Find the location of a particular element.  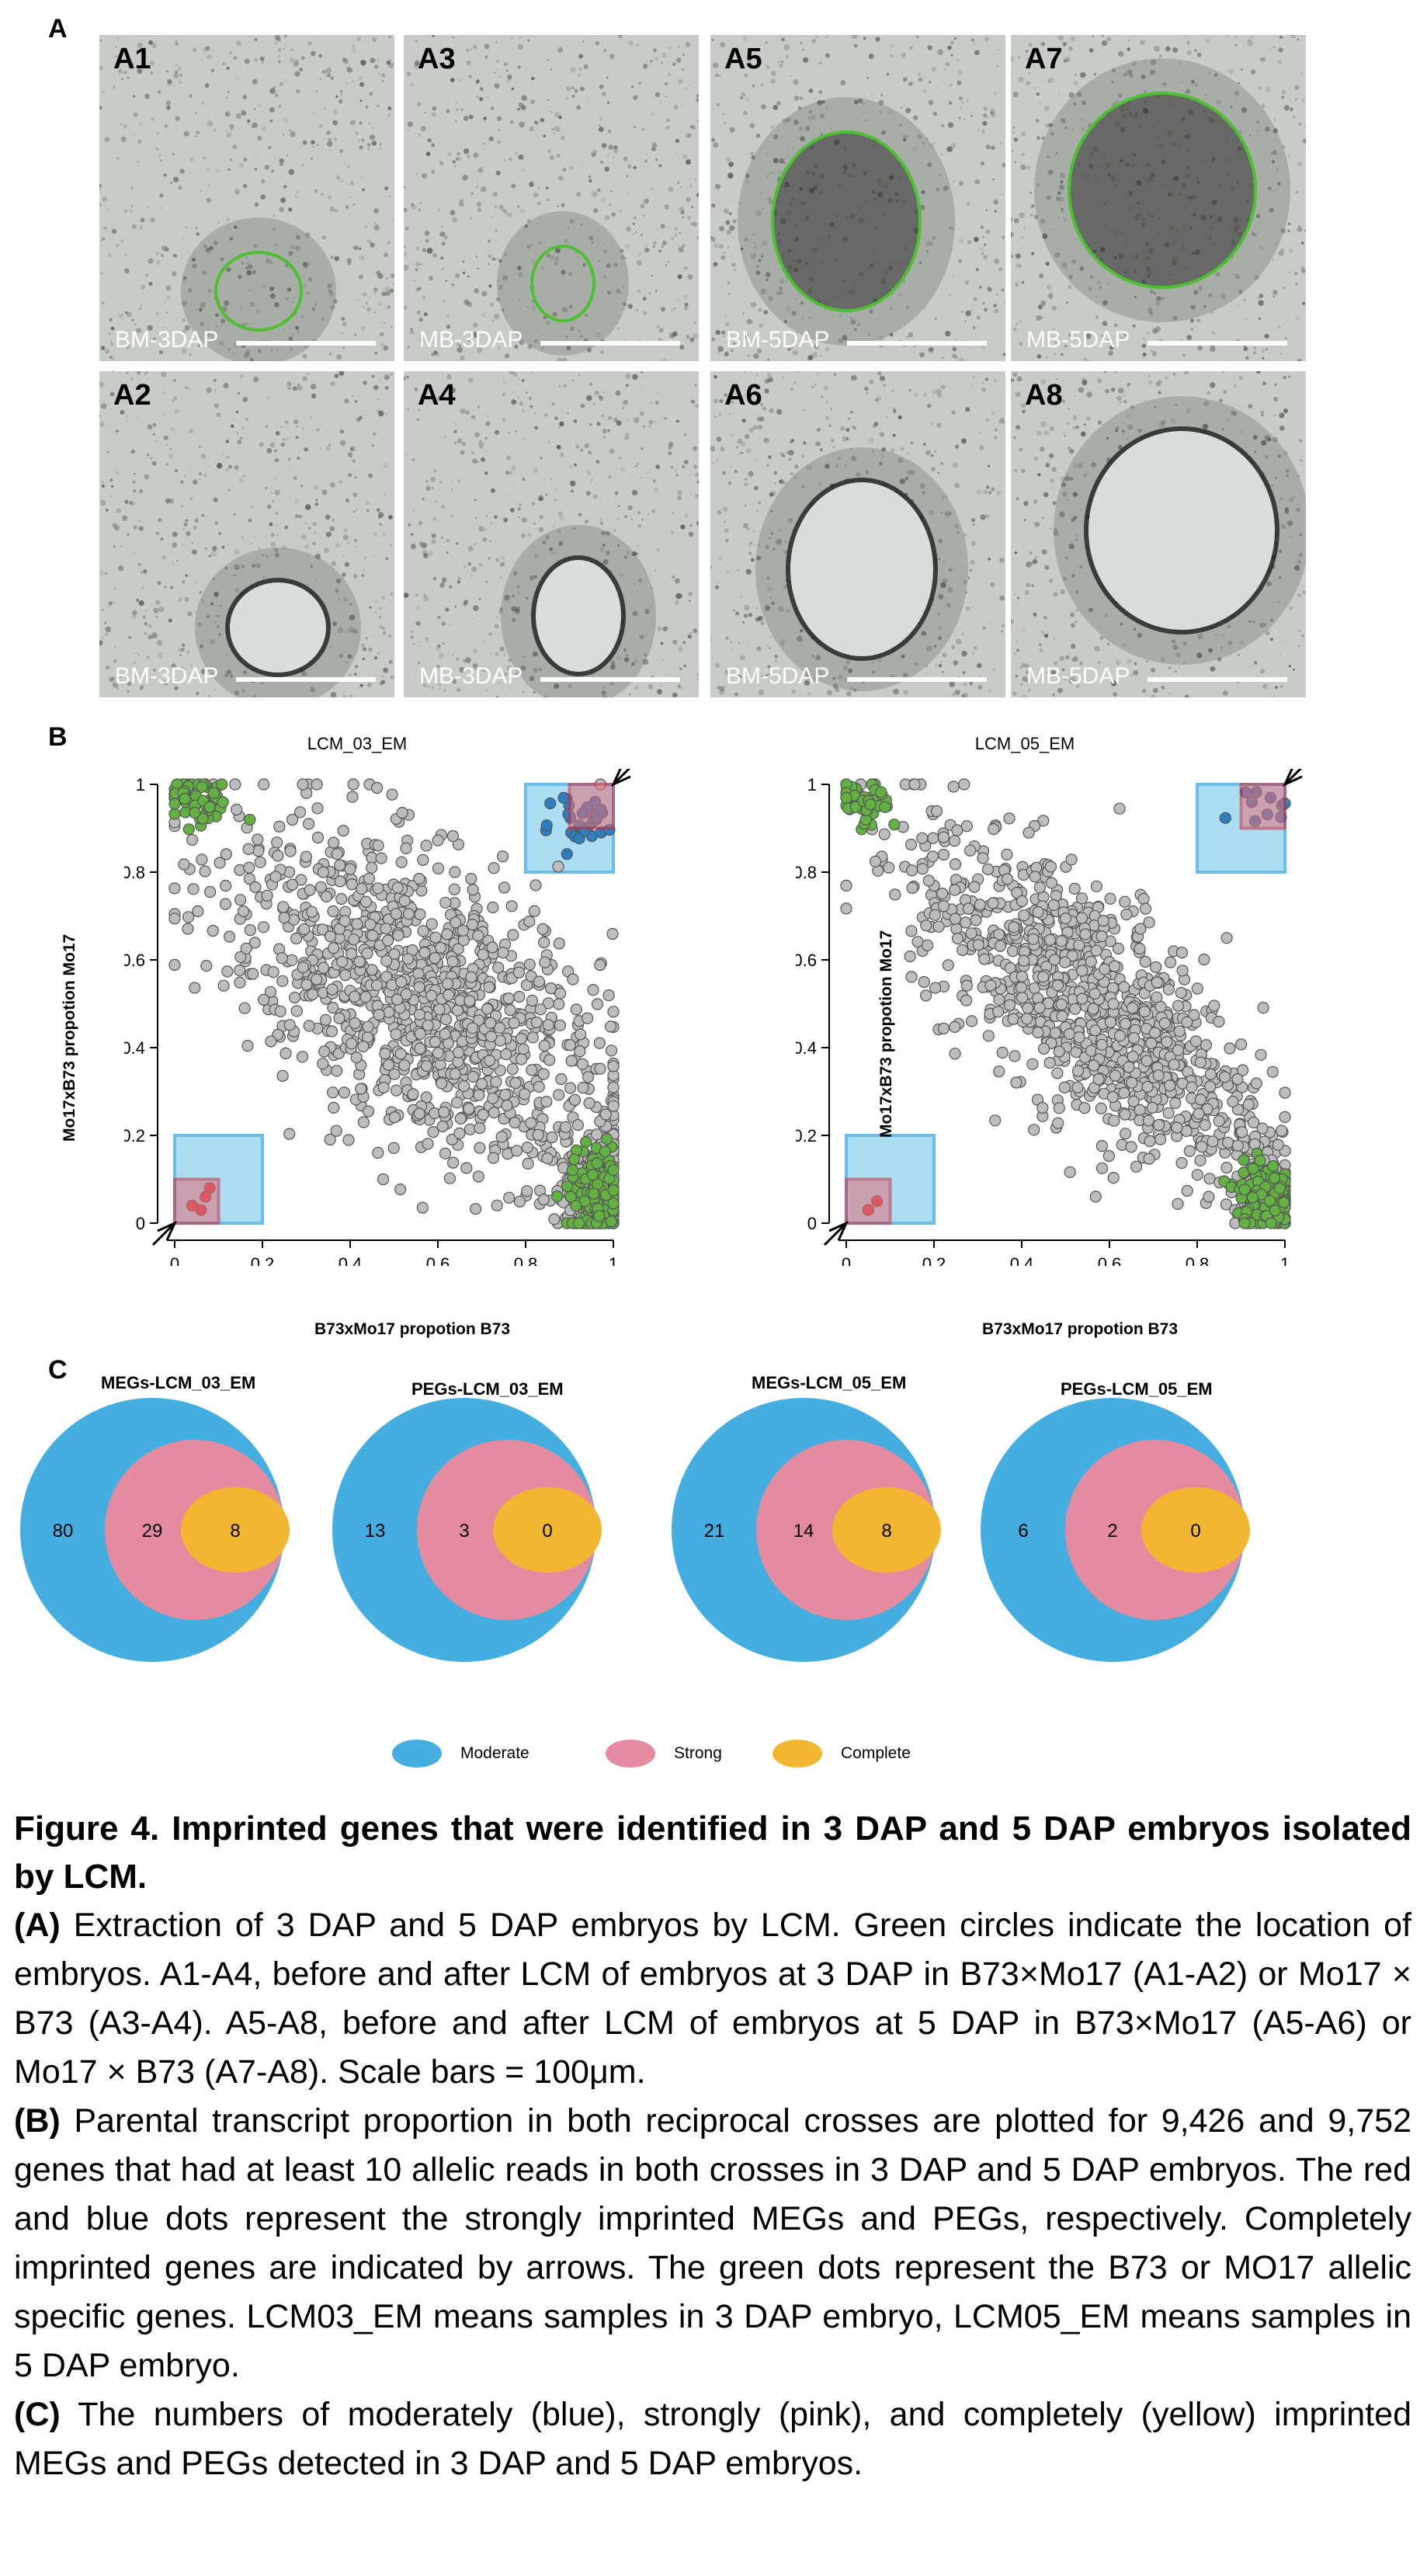

venn-complete-count: 0 is located at coordinates (1195, 1531).